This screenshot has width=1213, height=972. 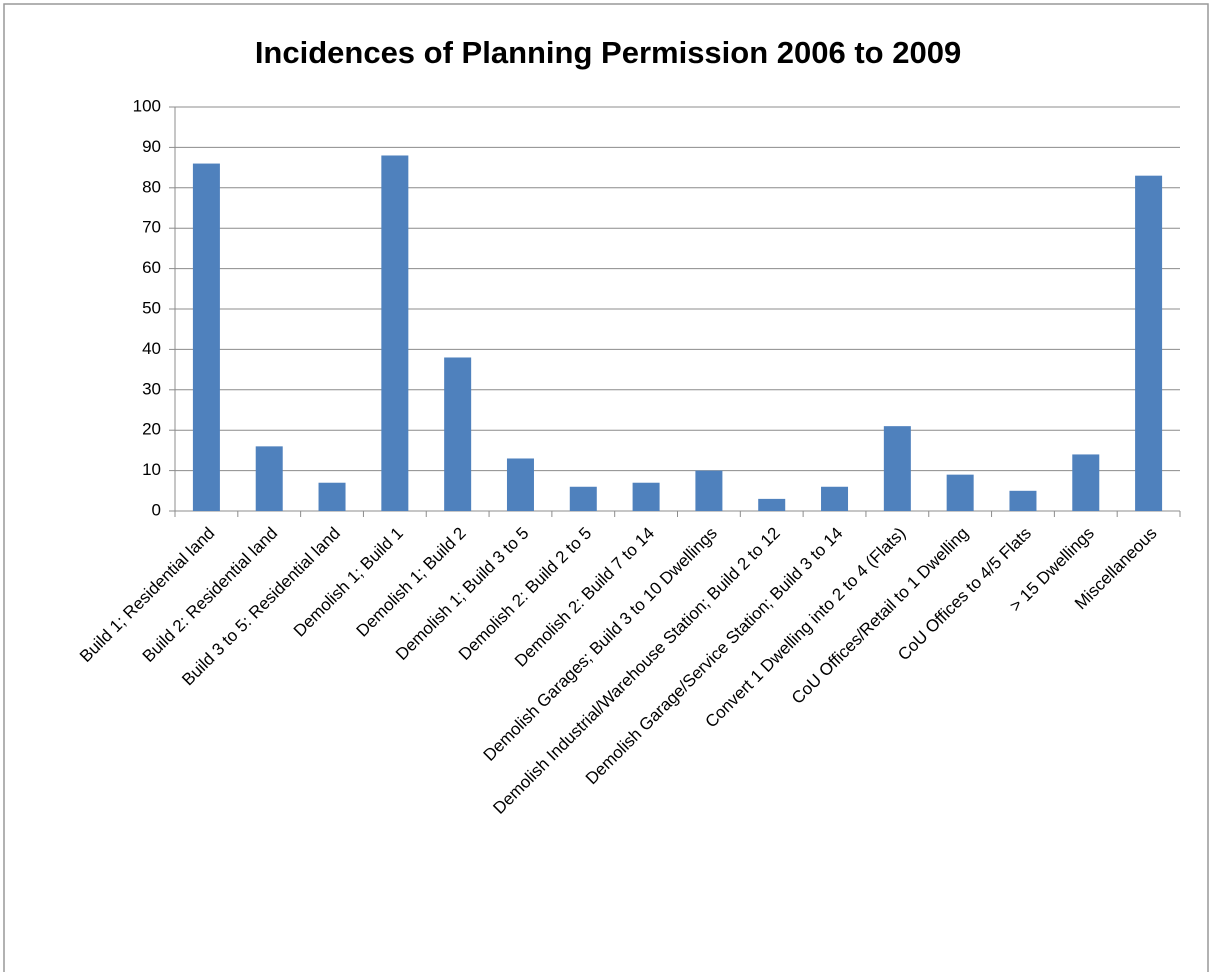 I want to click on y-tick-label: 50, so click(x=151, y=307).